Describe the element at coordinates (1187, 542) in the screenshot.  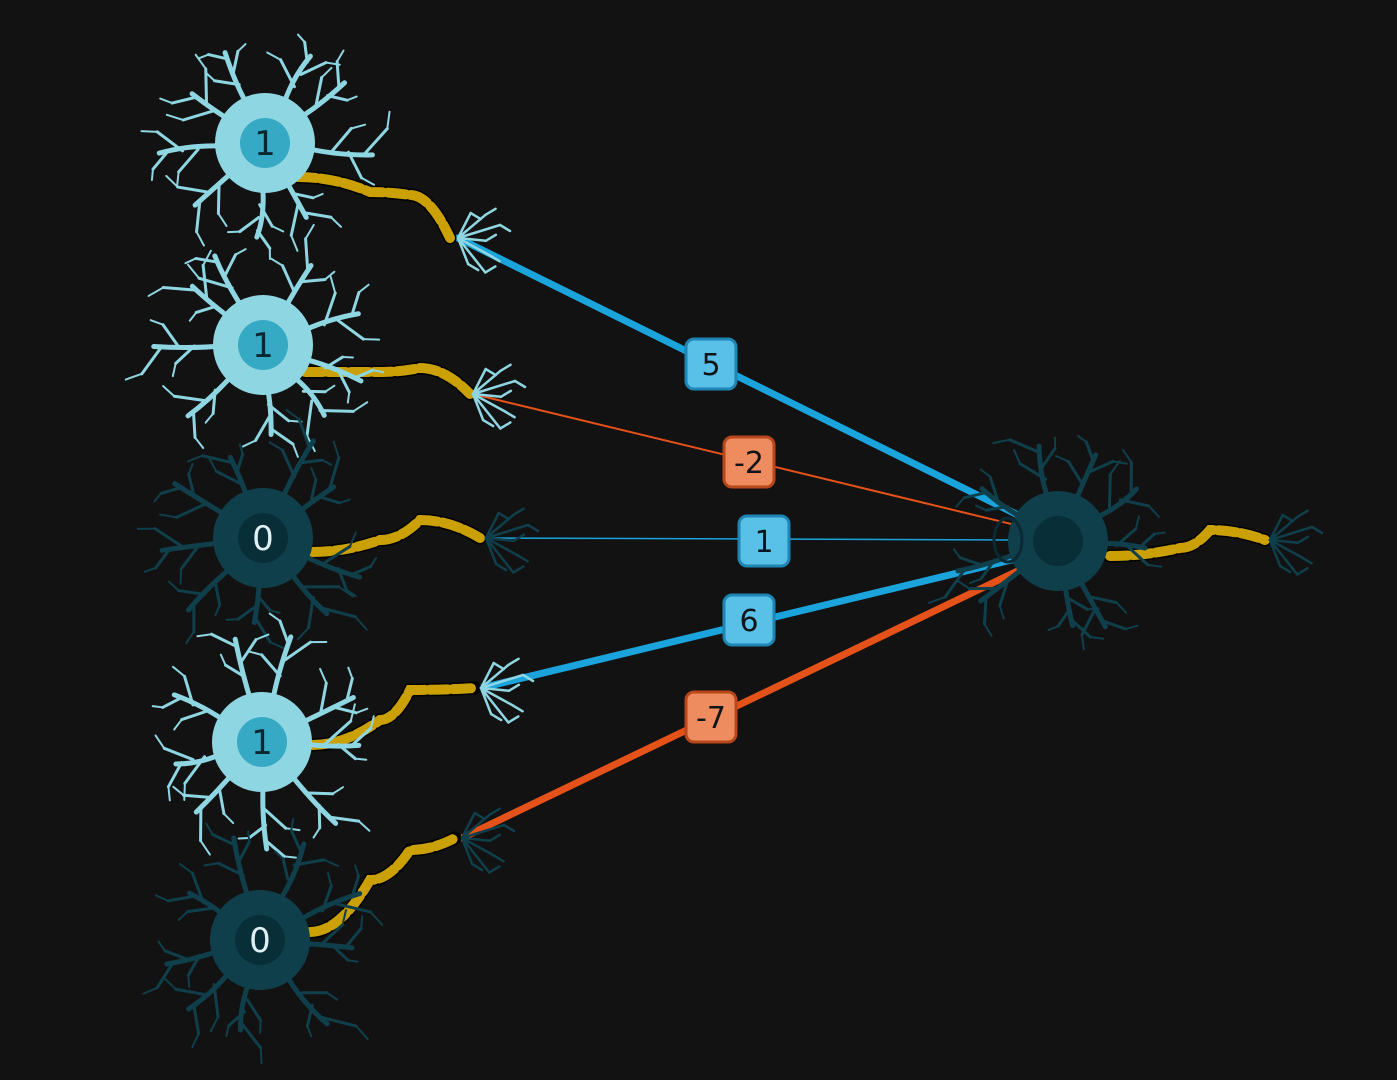
I see `axon-out` at that location.